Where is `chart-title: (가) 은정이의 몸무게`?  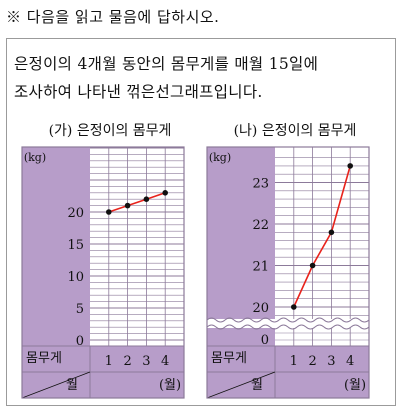
chart-title: (가) 은정이의 몸무게 is located at coordinates (110, 131).